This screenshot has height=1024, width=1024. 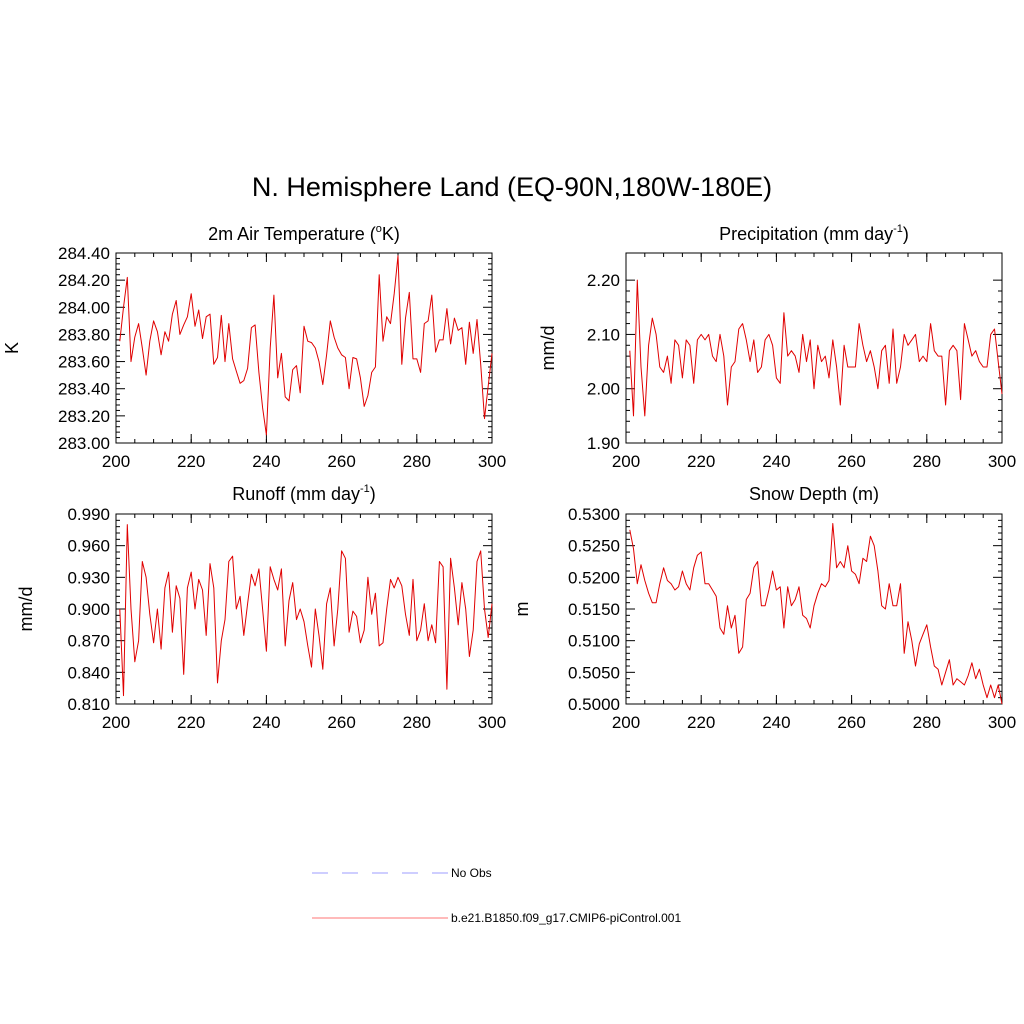 I want to click on y-label-precipitation: mm/d, so click(x=548, y=348).